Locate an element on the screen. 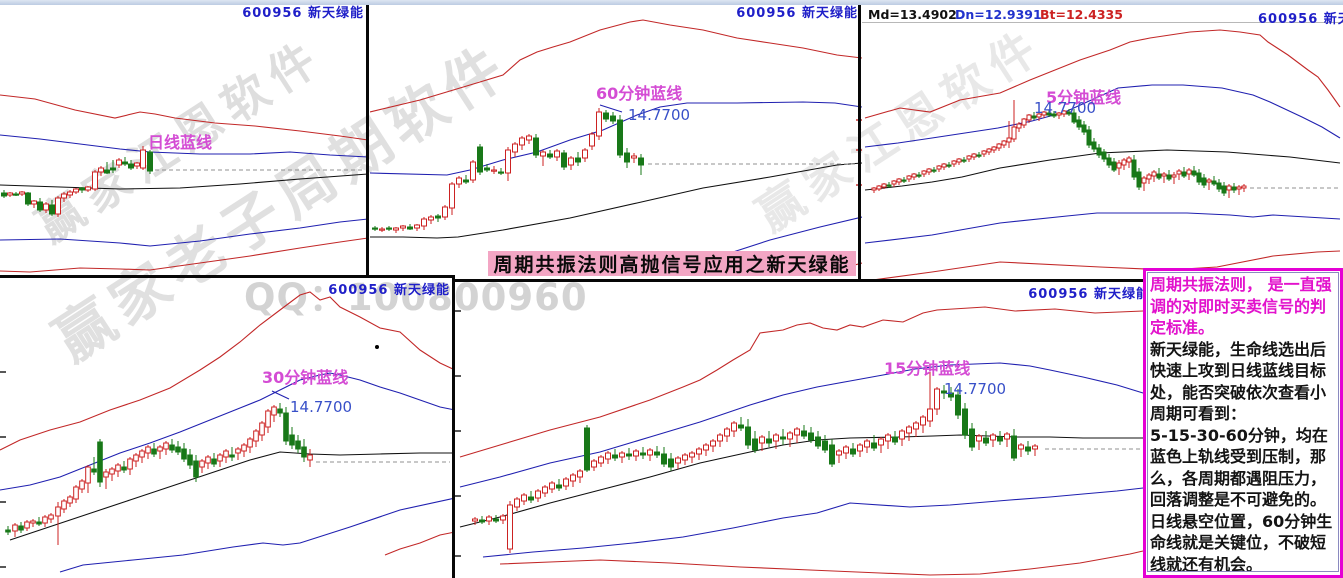  peak-pointer-line is located at coordinates (611, 108).